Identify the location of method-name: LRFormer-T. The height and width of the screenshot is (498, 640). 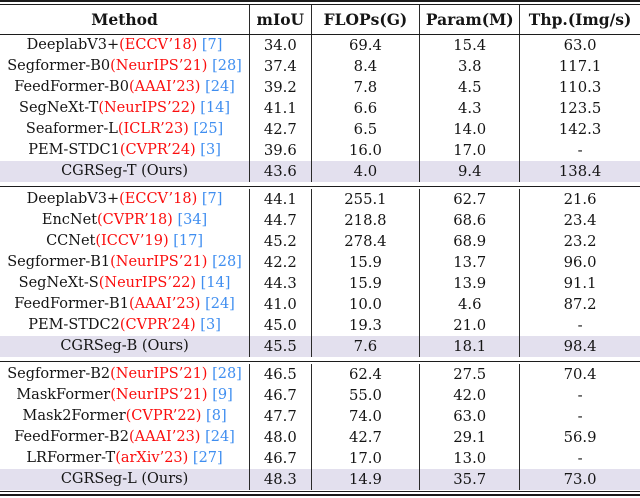
(71, 458).